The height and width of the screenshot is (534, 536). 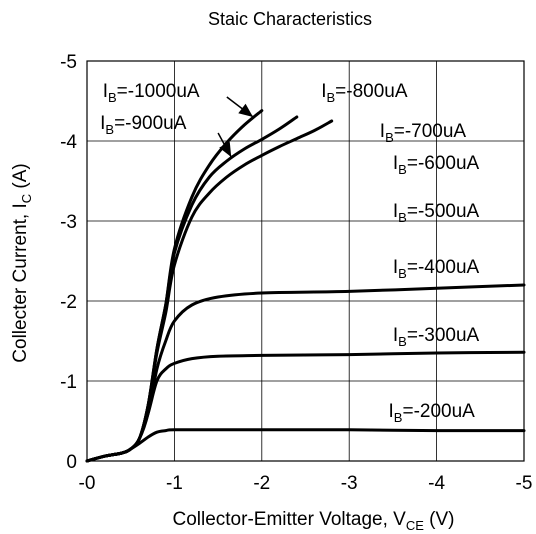 I want to click on axis-label-unit: (A), so click(x=20, y=178).